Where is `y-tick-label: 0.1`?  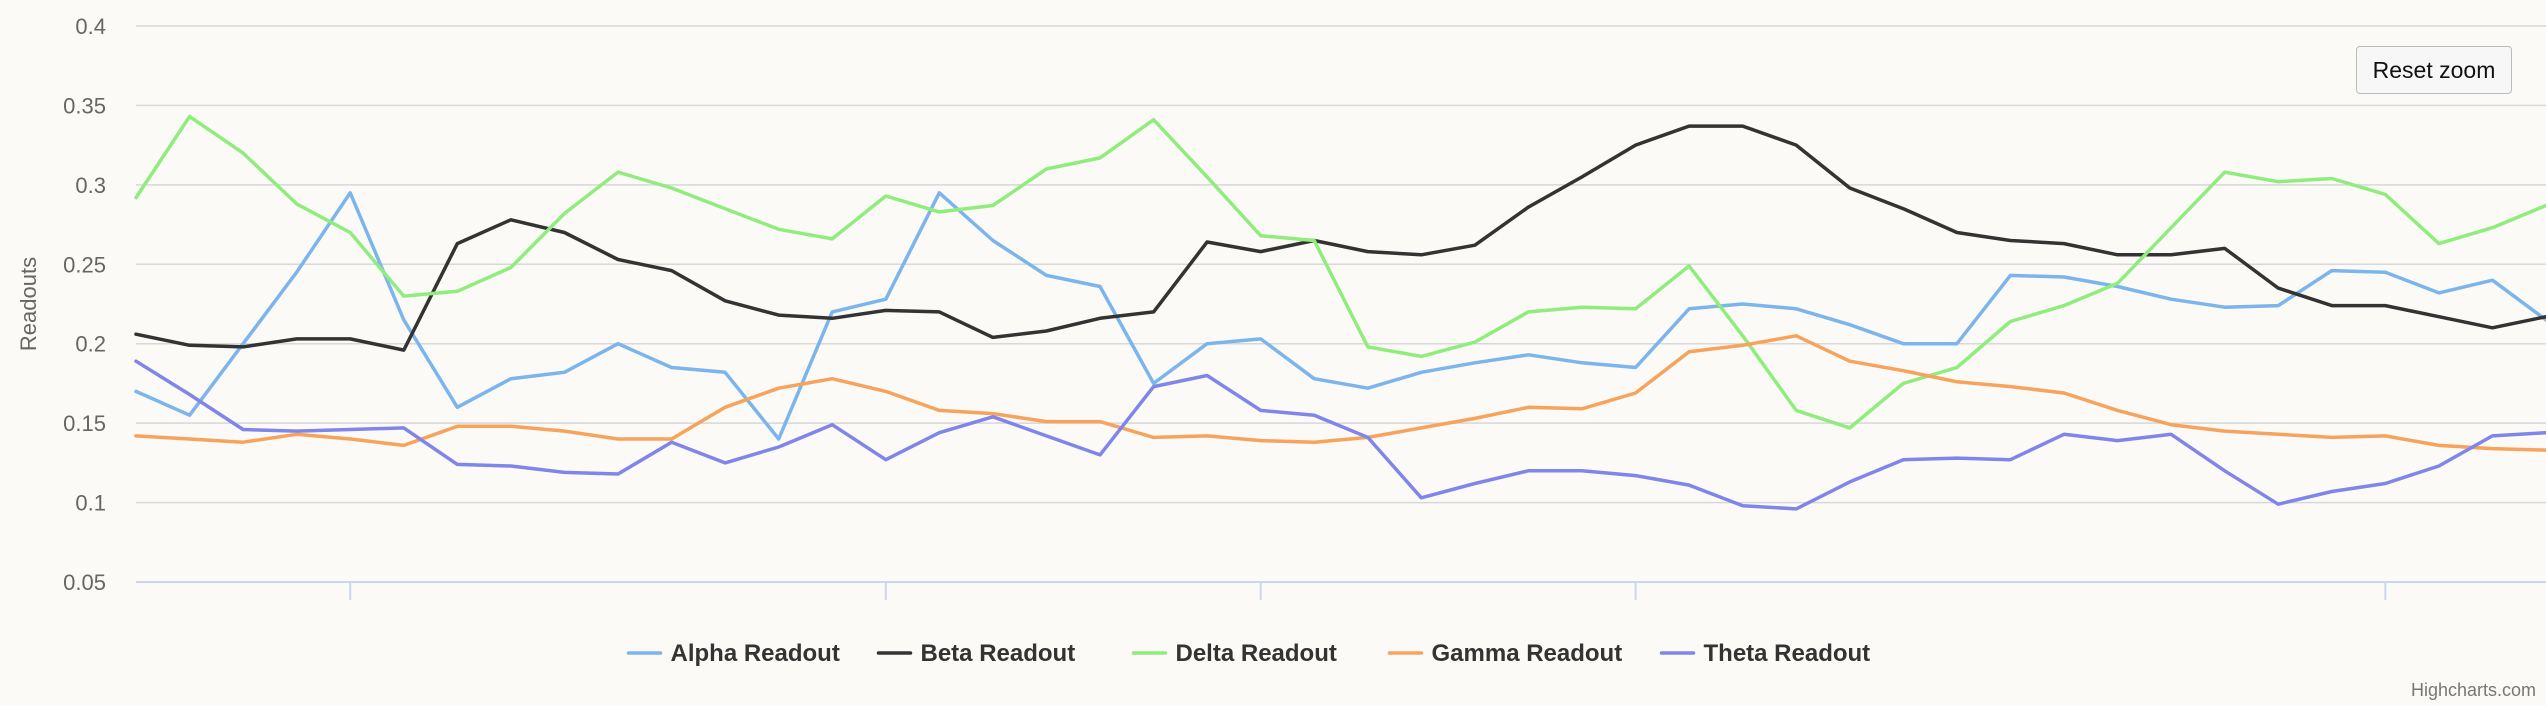
y-tick-label: 0.1 is located at coordinates (90, 503).